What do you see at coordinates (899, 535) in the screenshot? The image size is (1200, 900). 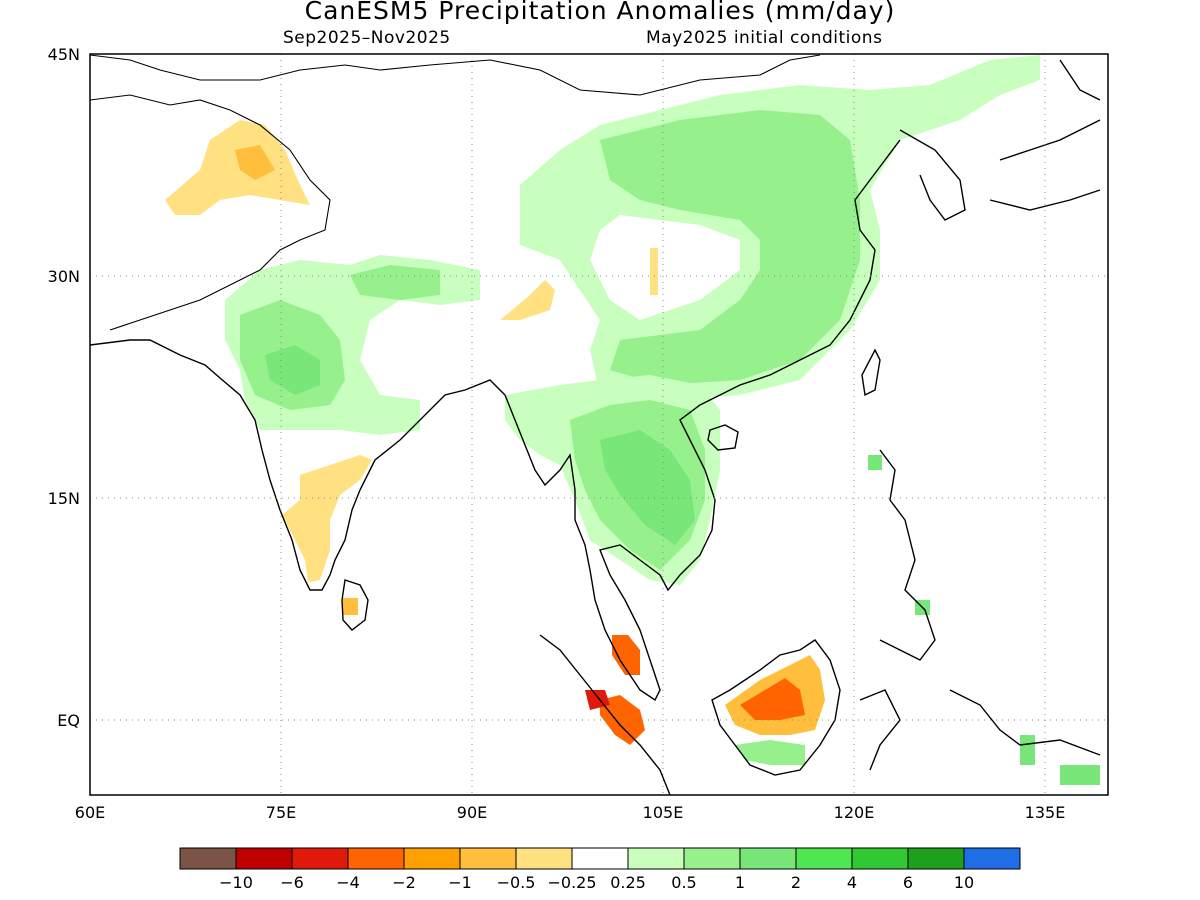 I see `anomaly-region-philippines-wet` at bounding box center [899, 535].